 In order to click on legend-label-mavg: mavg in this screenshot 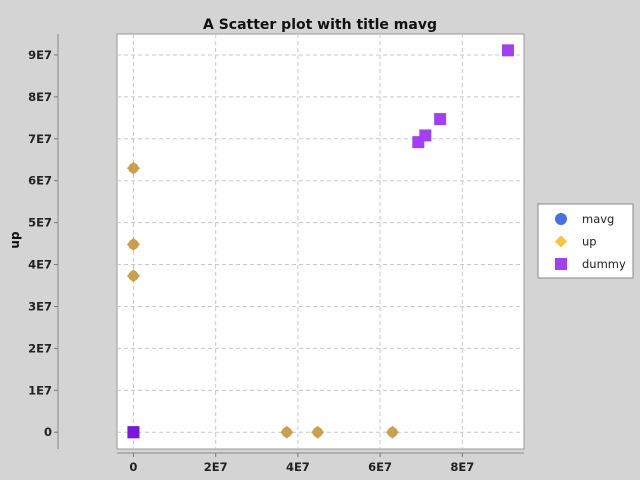, I will do `click(598, 219)`.